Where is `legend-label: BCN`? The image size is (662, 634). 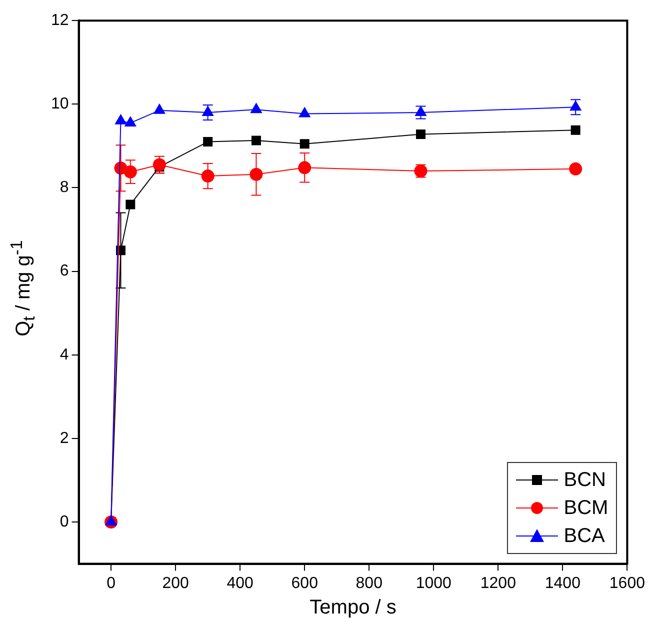
legend-label: BCN is located at coordinates (585, 480).